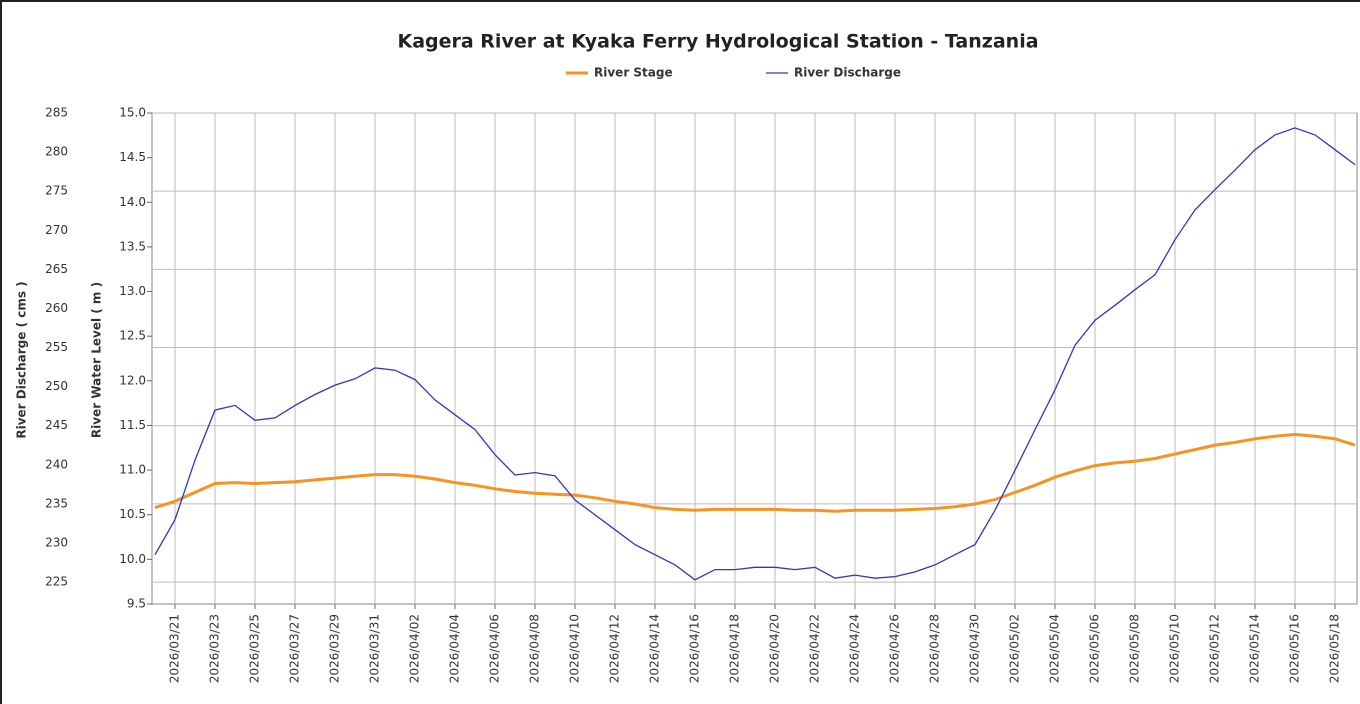 Image resolution: width=1360 pixels, height=704 pixels. I want to click on y-tick-label: 13.0, so click(132, 291).